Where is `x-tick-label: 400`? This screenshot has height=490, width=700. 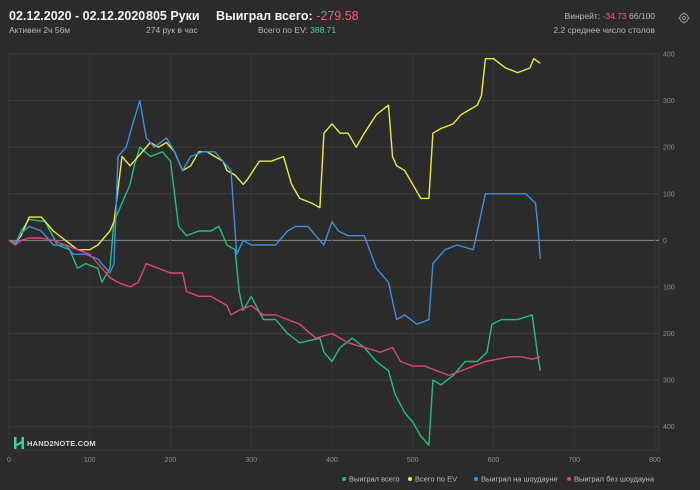 x-tick-label: 400 is located at coordinates (332, 460).